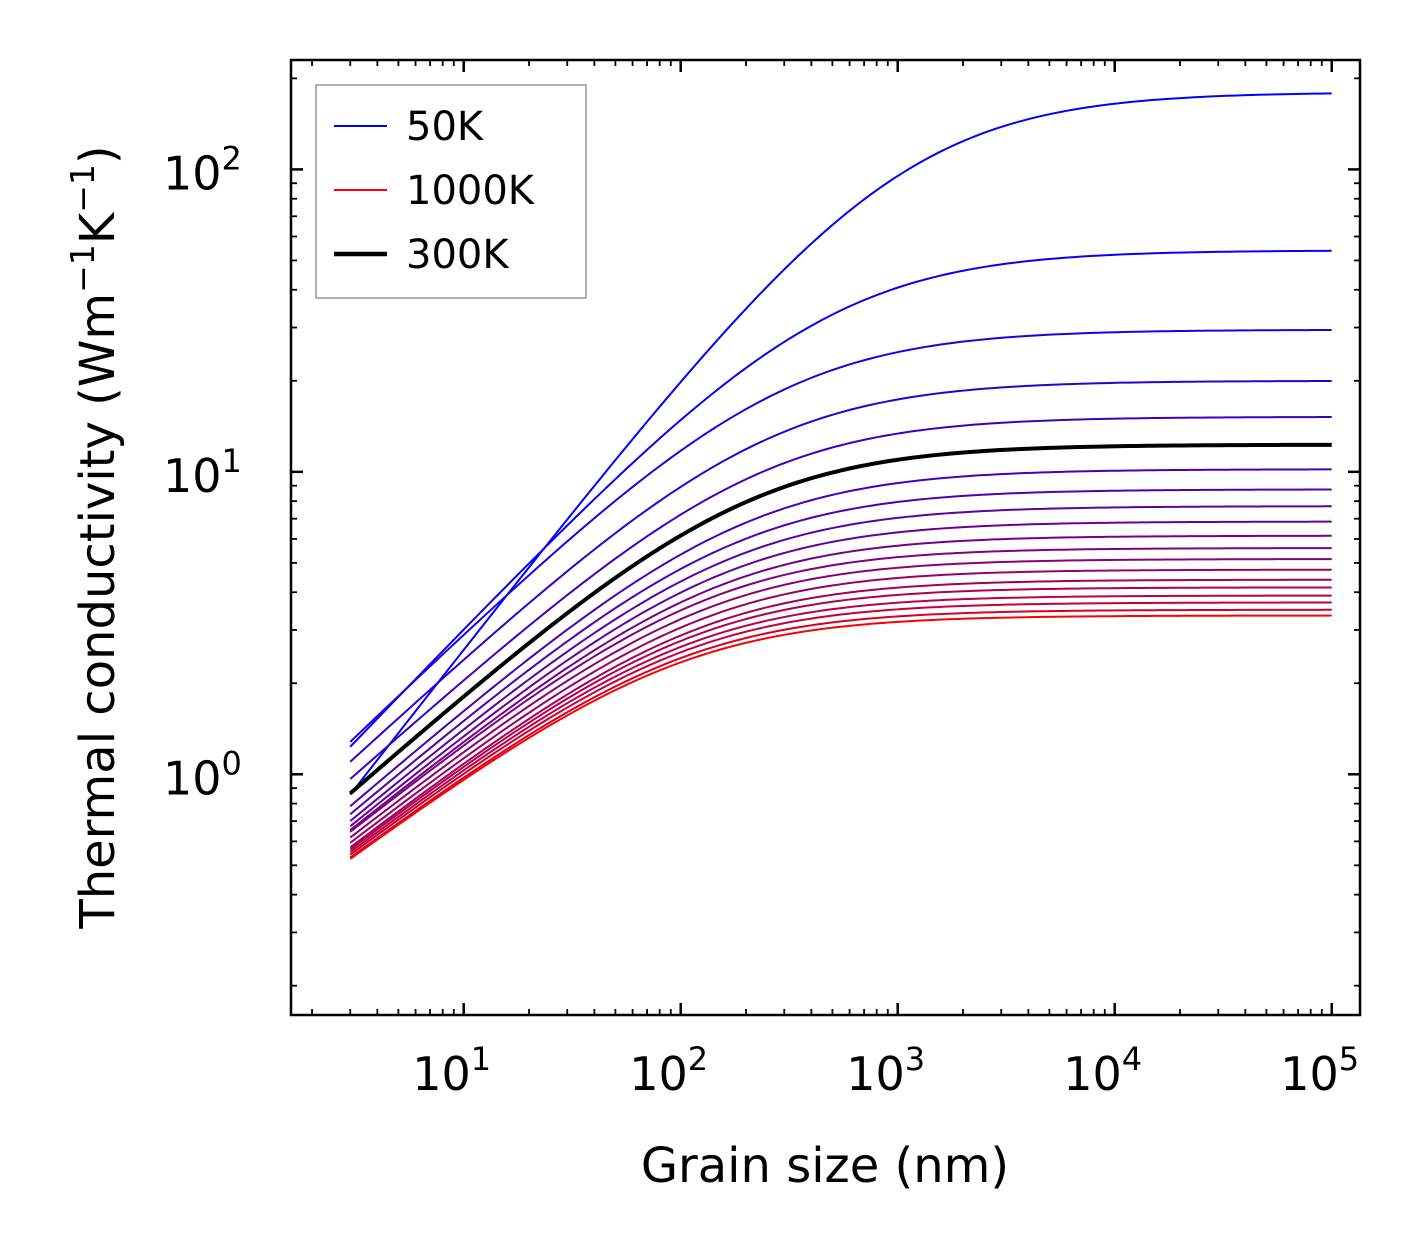  I want to click on x-tick-label-exp: 2, so click(698, 1059).